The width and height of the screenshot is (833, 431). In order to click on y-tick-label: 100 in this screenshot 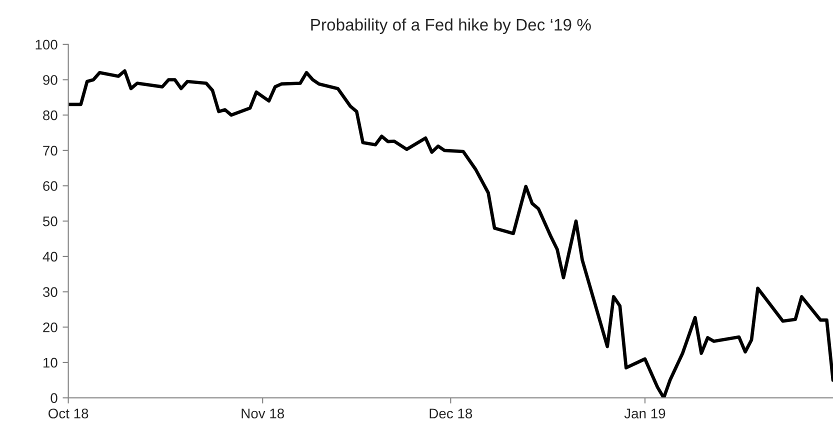, I will do `click(47, 45)`.